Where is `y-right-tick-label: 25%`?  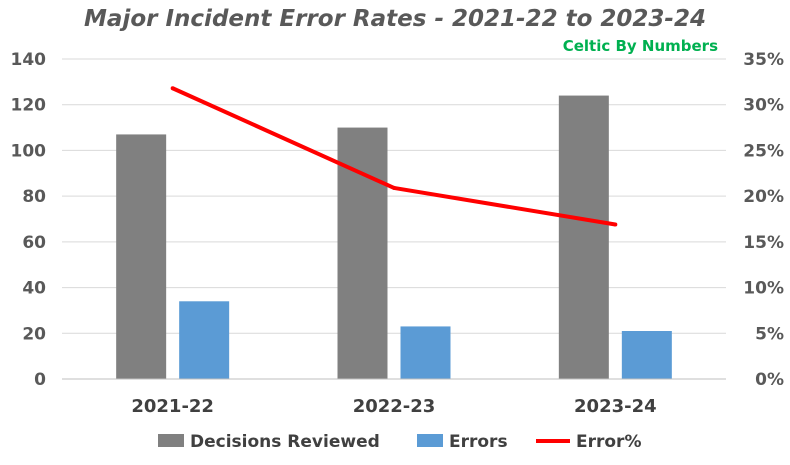 y-right-tick-label: 25% is located at coordinates (763, 151).